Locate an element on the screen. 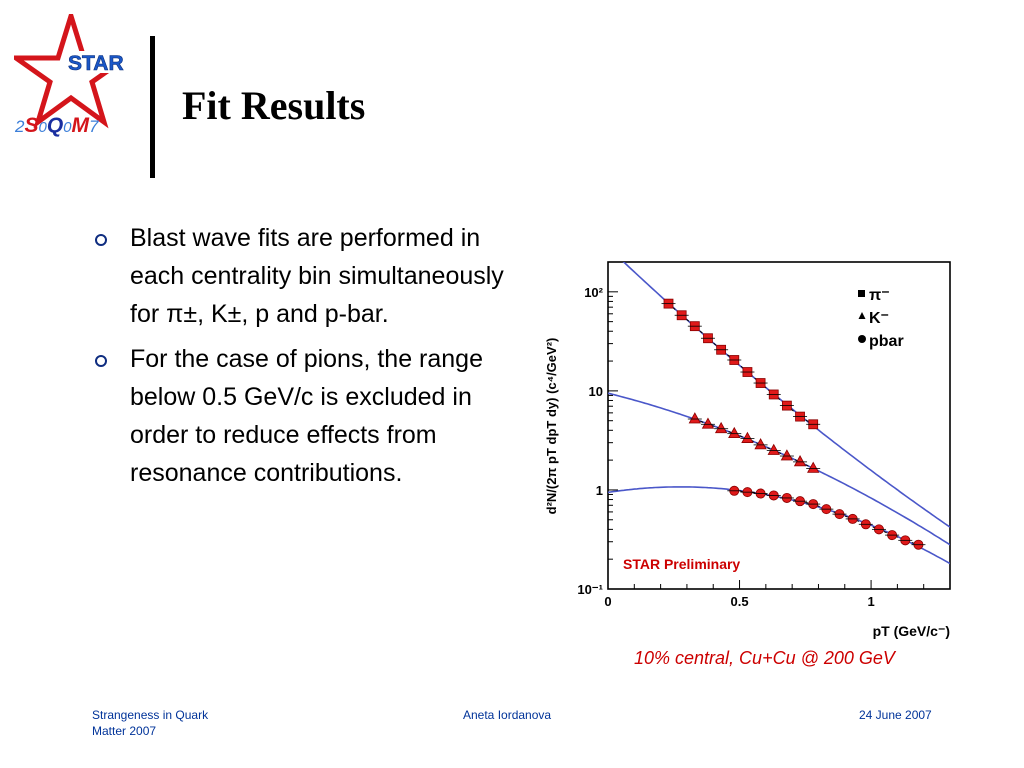  footer-left: Strangeness in Quark Matter 2007 is located at coordinates (150, 723).